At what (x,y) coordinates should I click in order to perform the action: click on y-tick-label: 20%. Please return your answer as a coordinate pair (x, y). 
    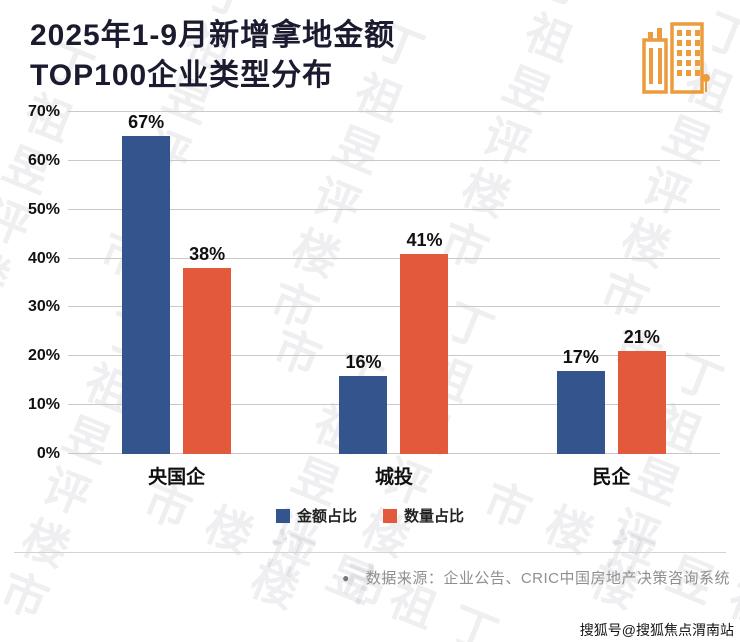
    Looking at the image, I should click on (43, 356).